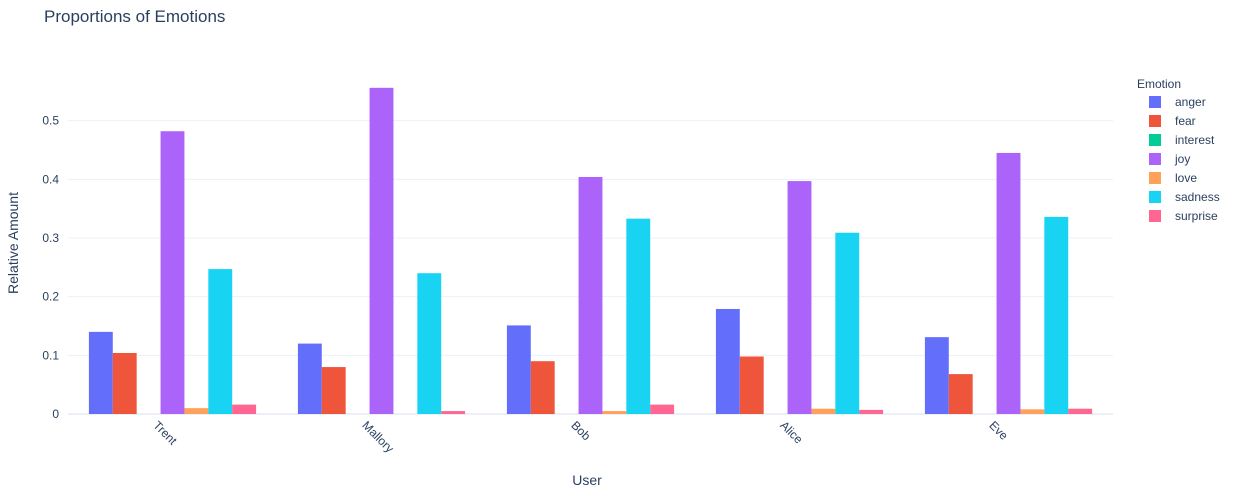 The width and height of the screenshot is (1233, 501). I want to click on bar-anger-alice, so click(727, 361).